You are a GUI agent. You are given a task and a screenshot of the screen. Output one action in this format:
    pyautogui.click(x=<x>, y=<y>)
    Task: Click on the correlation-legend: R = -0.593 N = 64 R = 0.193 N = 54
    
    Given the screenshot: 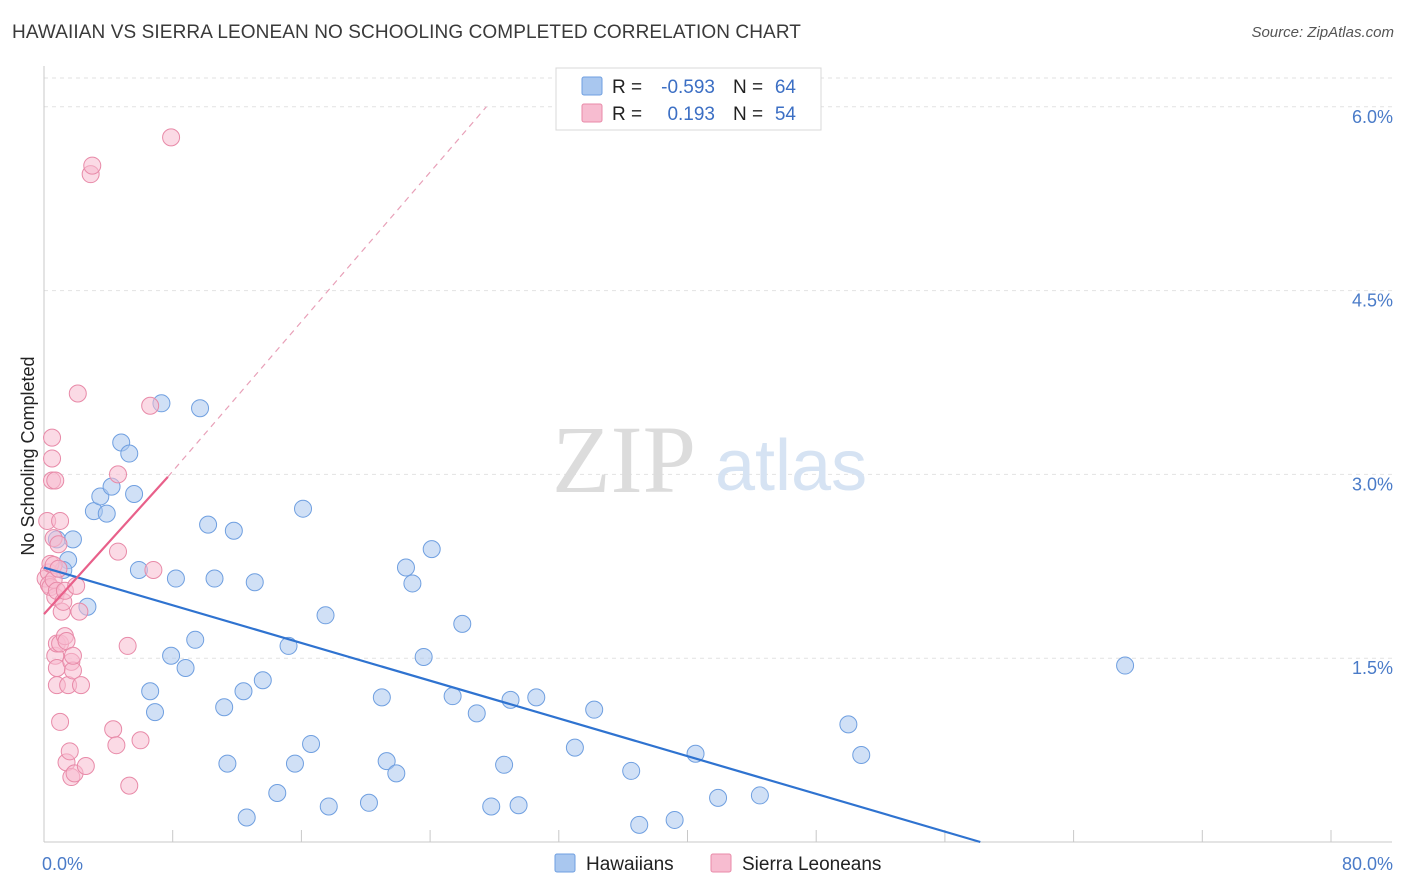 What is the action you would take?
    pyautogui.click(x=688, y=99)
    